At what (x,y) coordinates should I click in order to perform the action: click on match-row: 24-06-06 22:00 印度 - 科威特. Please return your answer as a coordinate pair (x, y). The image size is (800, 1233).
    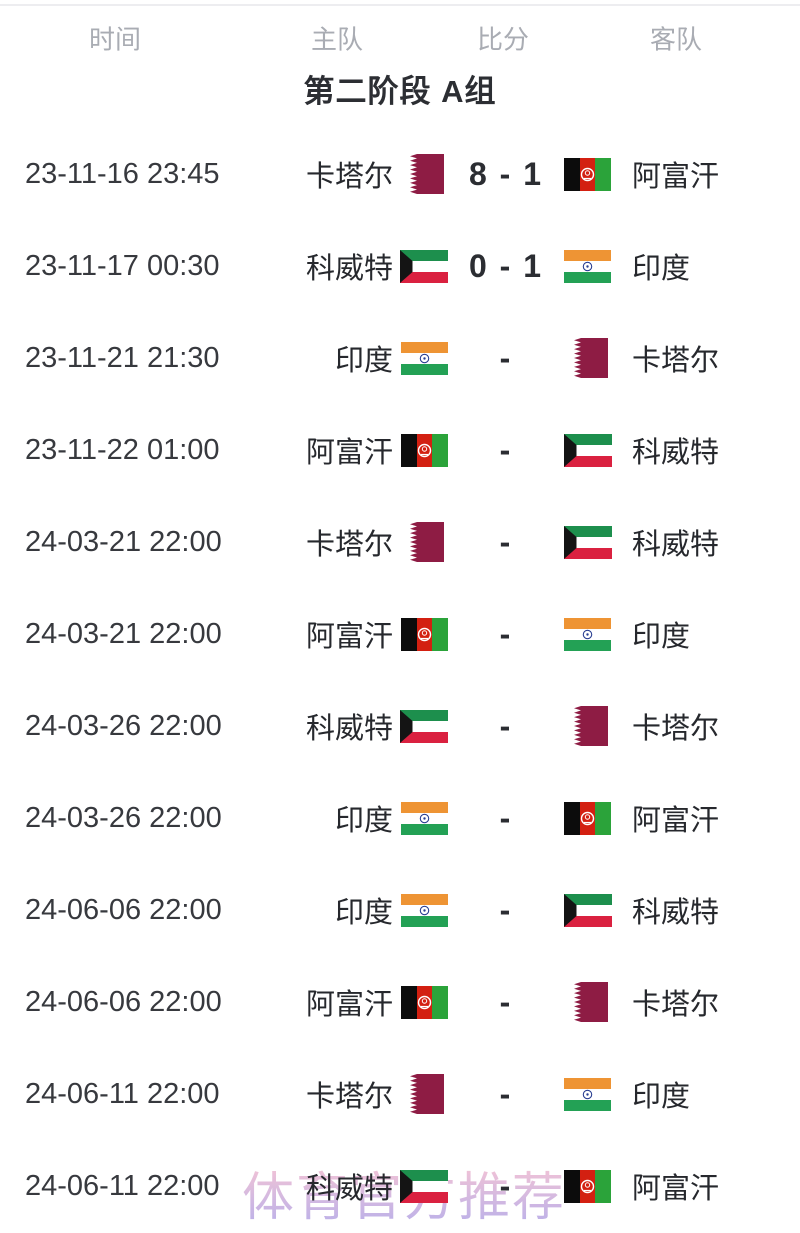
    Looking at the image, I should click on (400, 910).